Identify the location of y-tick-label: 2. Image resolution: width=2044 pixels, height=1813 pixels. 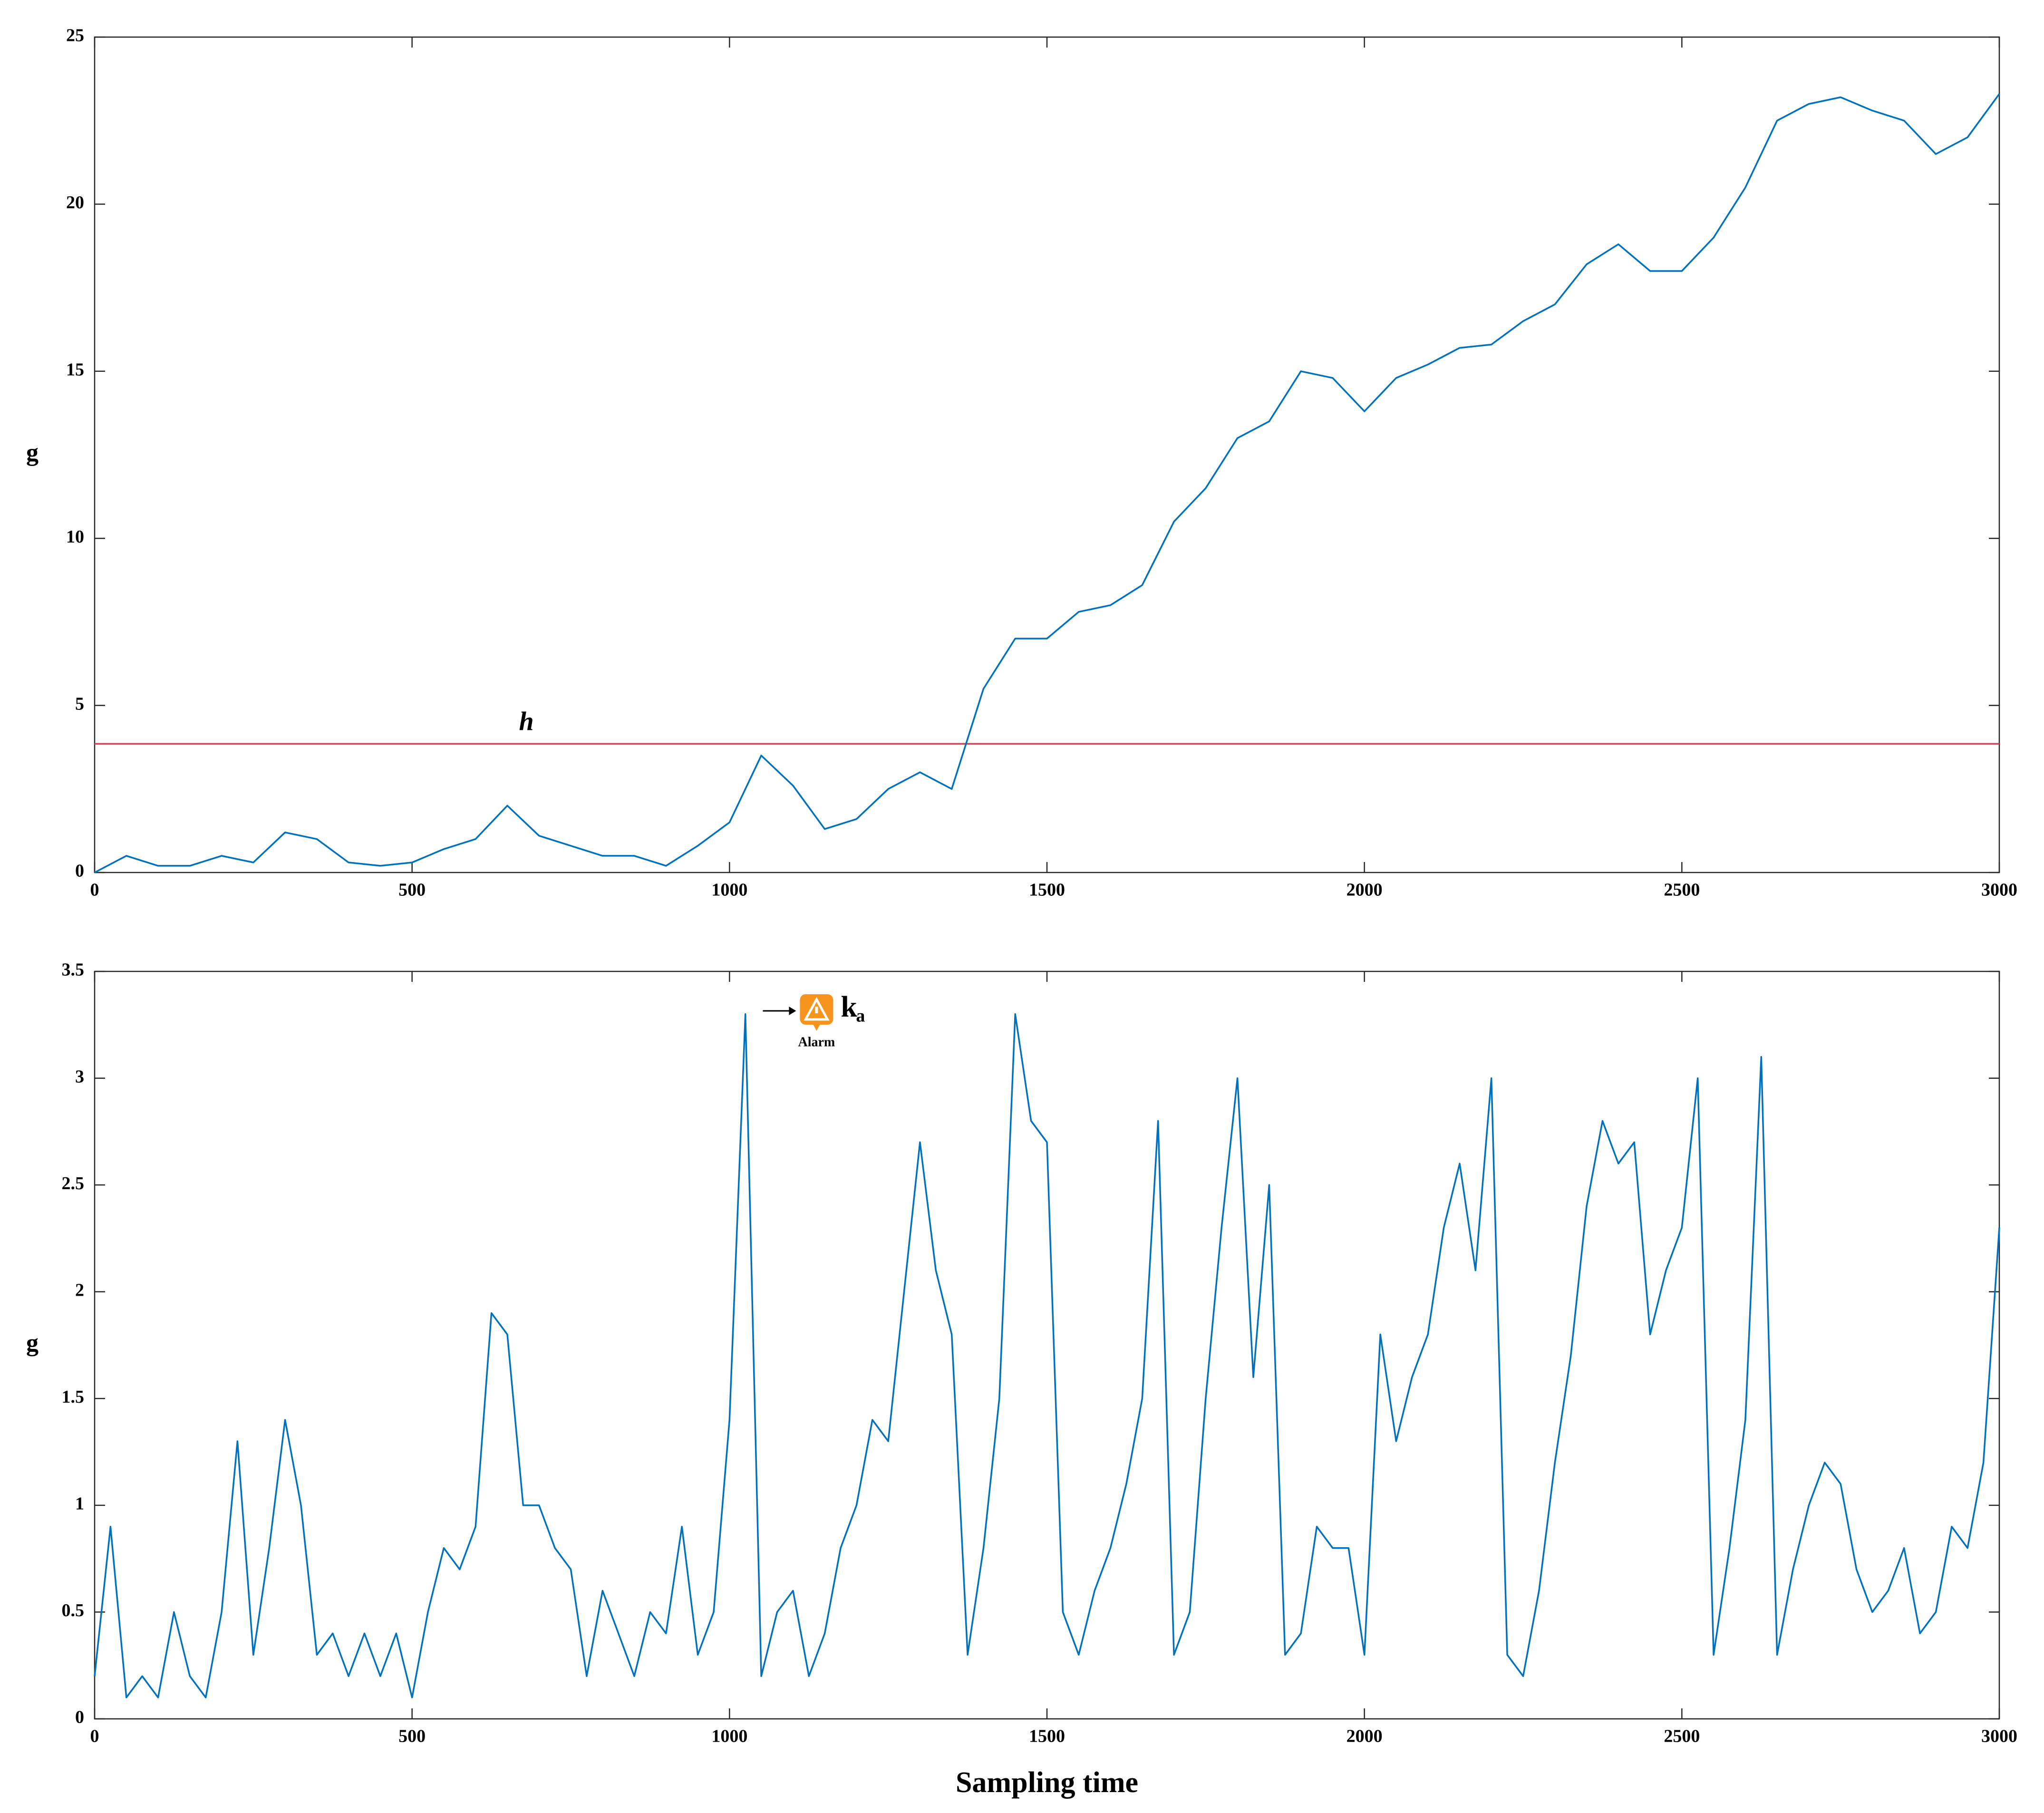
(79, 1290).